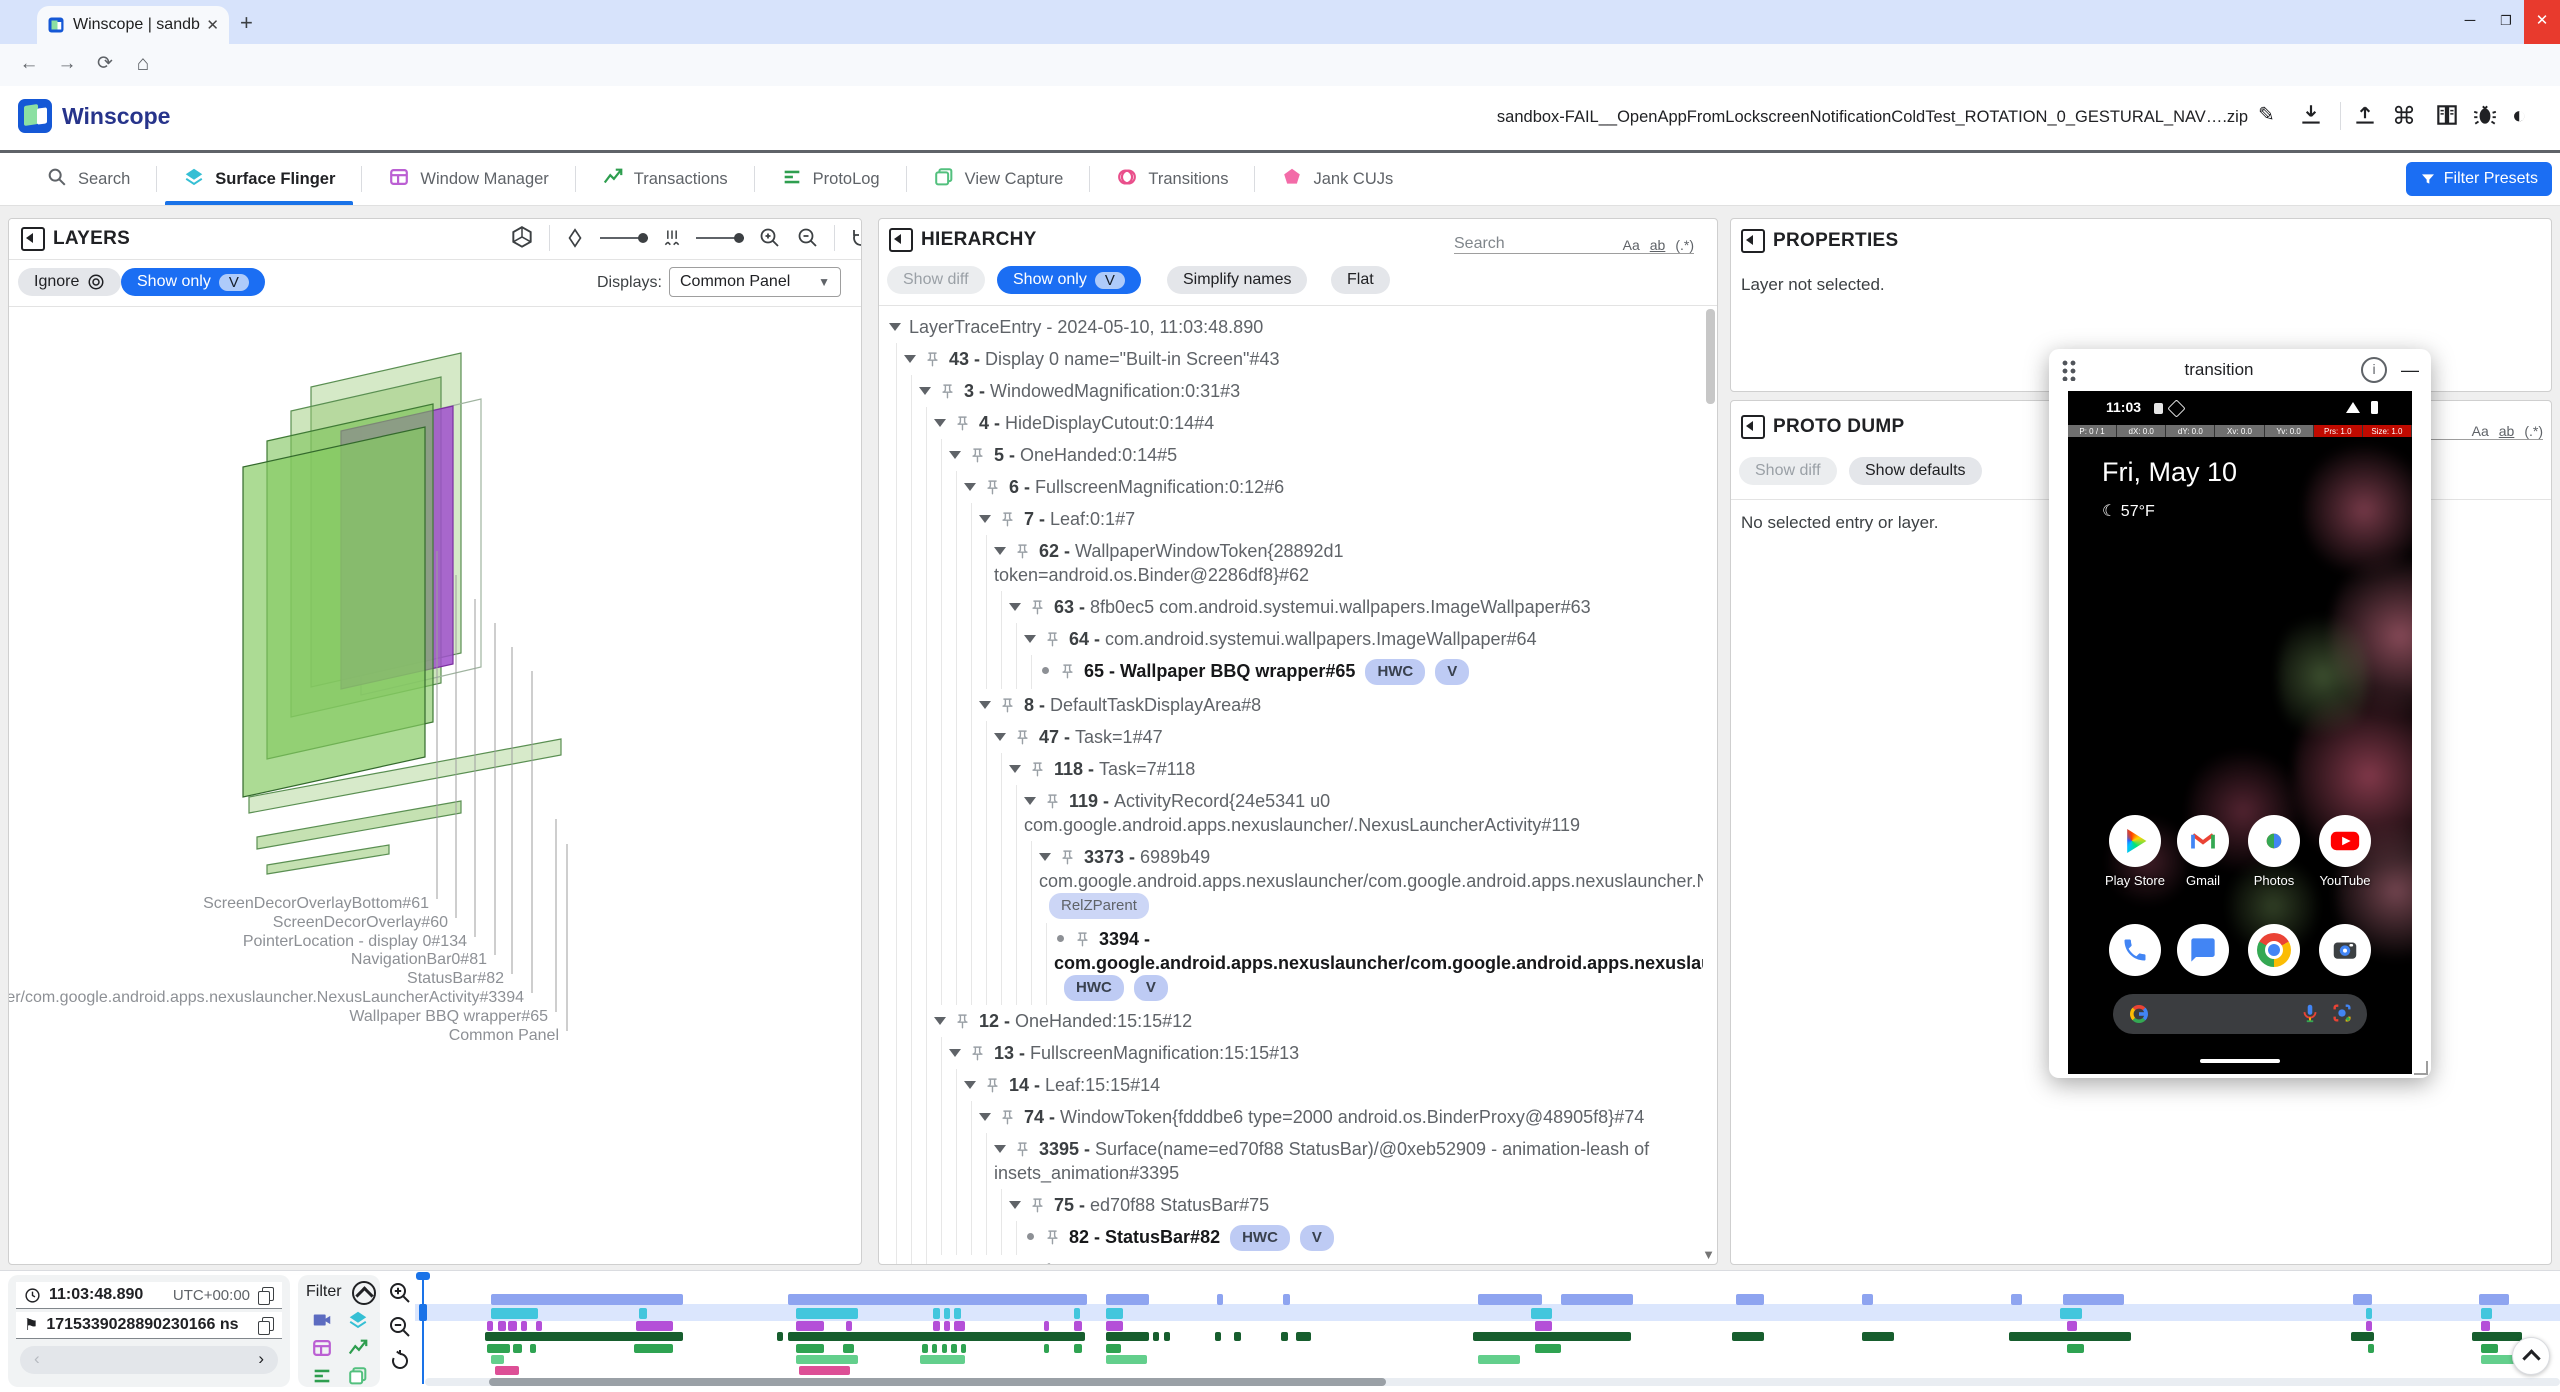 Image resolution: width=2560 pixels, height=1392 pixels. I want to click on tab-search: Search, so click(88, 179).